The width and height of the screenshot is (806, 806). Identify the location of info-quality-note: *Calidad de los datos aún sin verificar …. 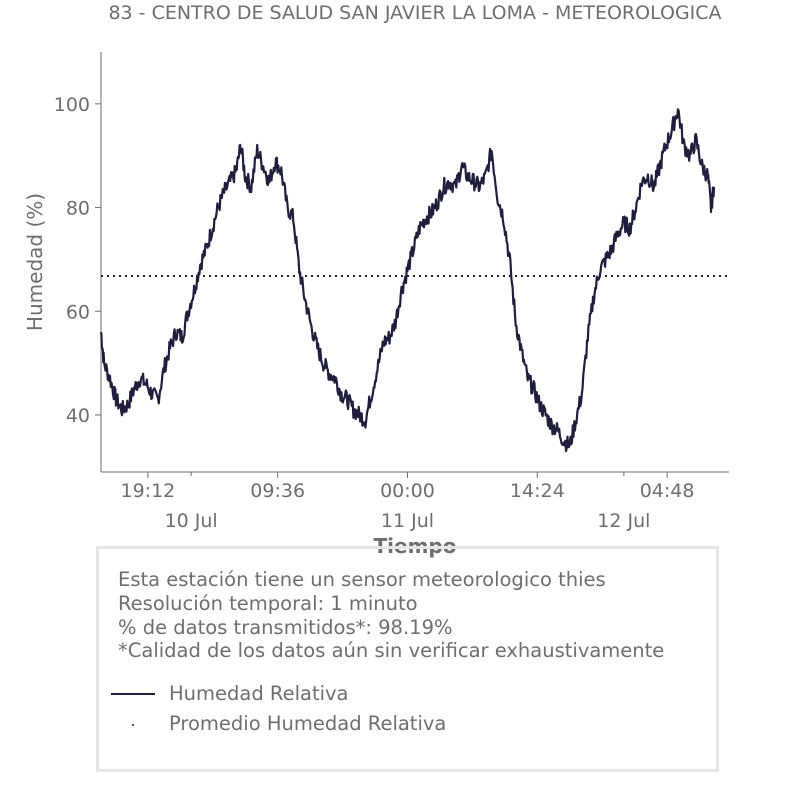
(391, 650).